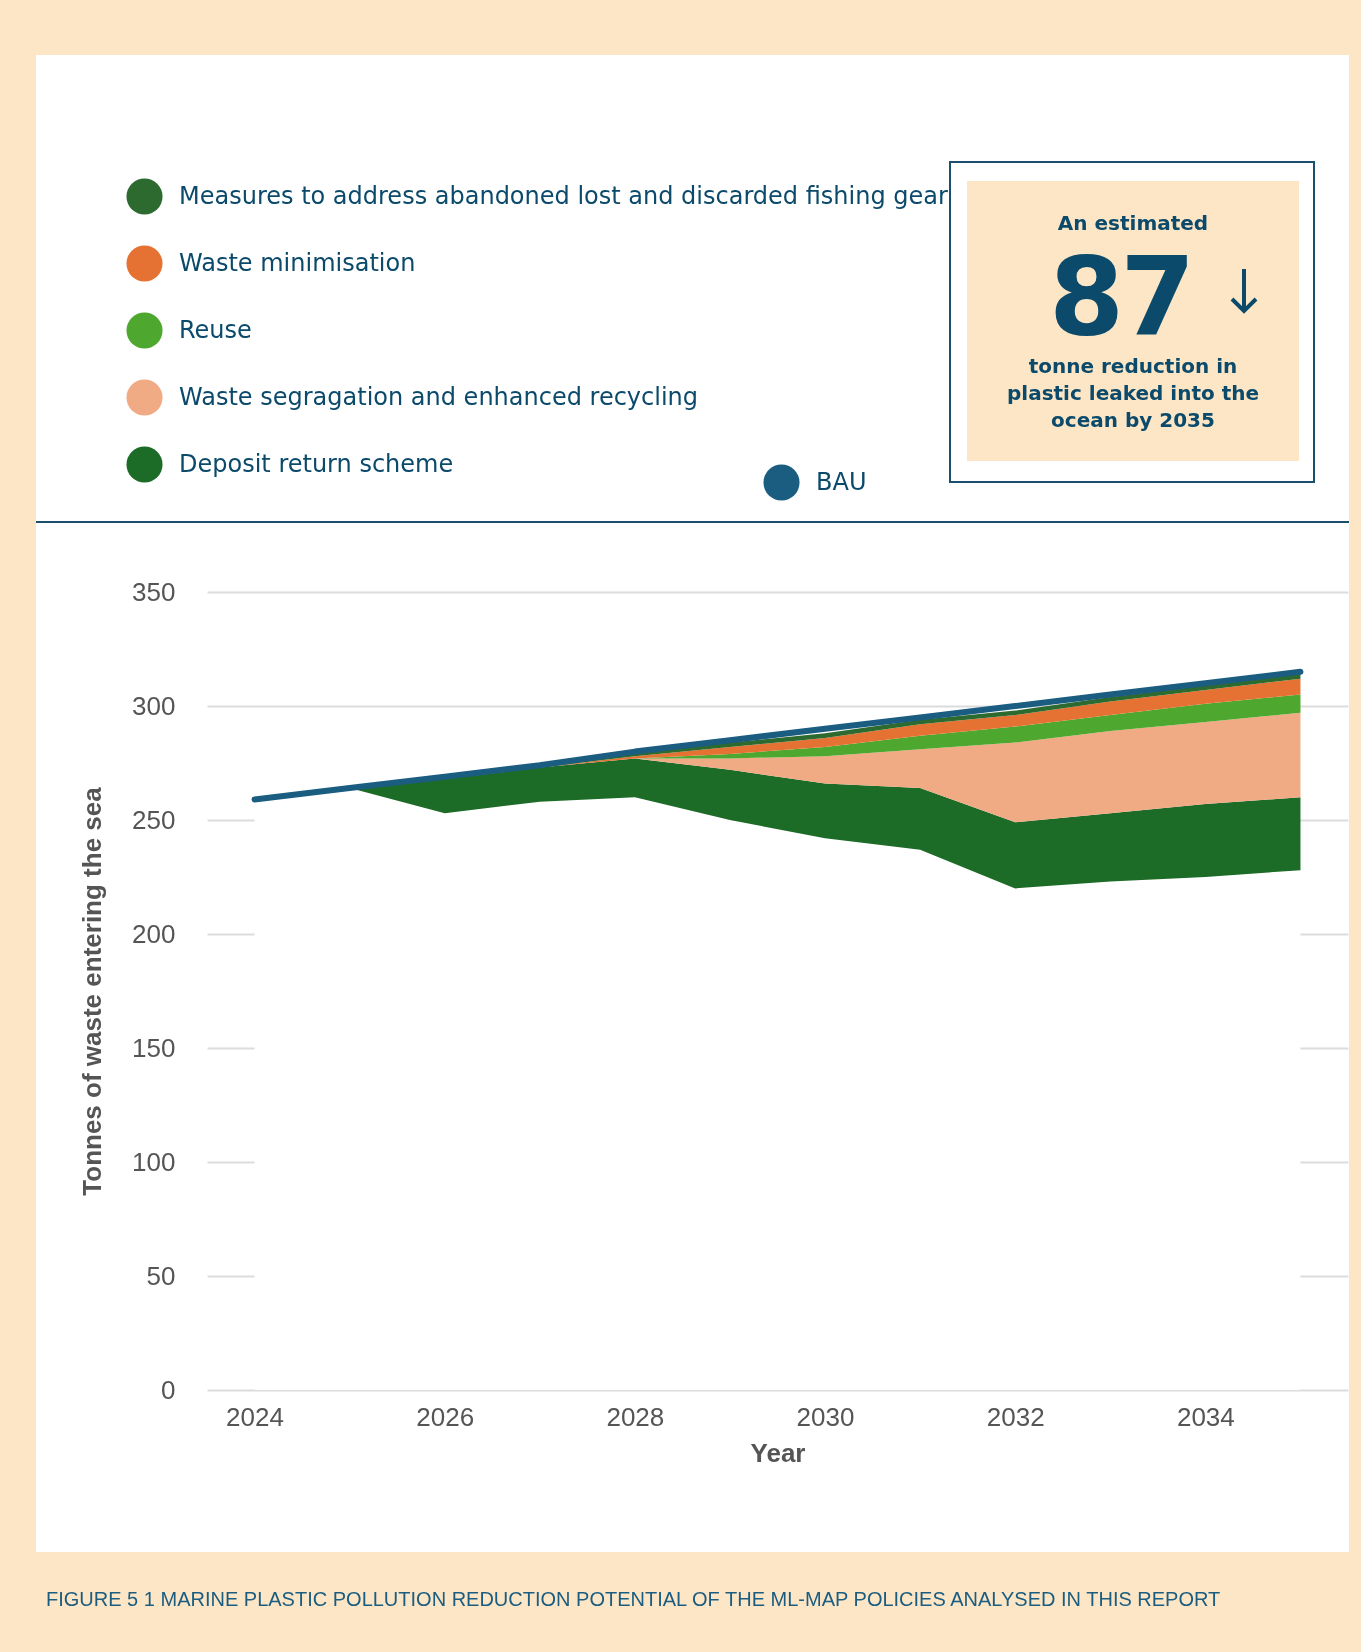 The image size is (1361, 1652). Describe the element at coordinates (841, 481) in the screenshot. I see `legend-label: BAU` at that location.